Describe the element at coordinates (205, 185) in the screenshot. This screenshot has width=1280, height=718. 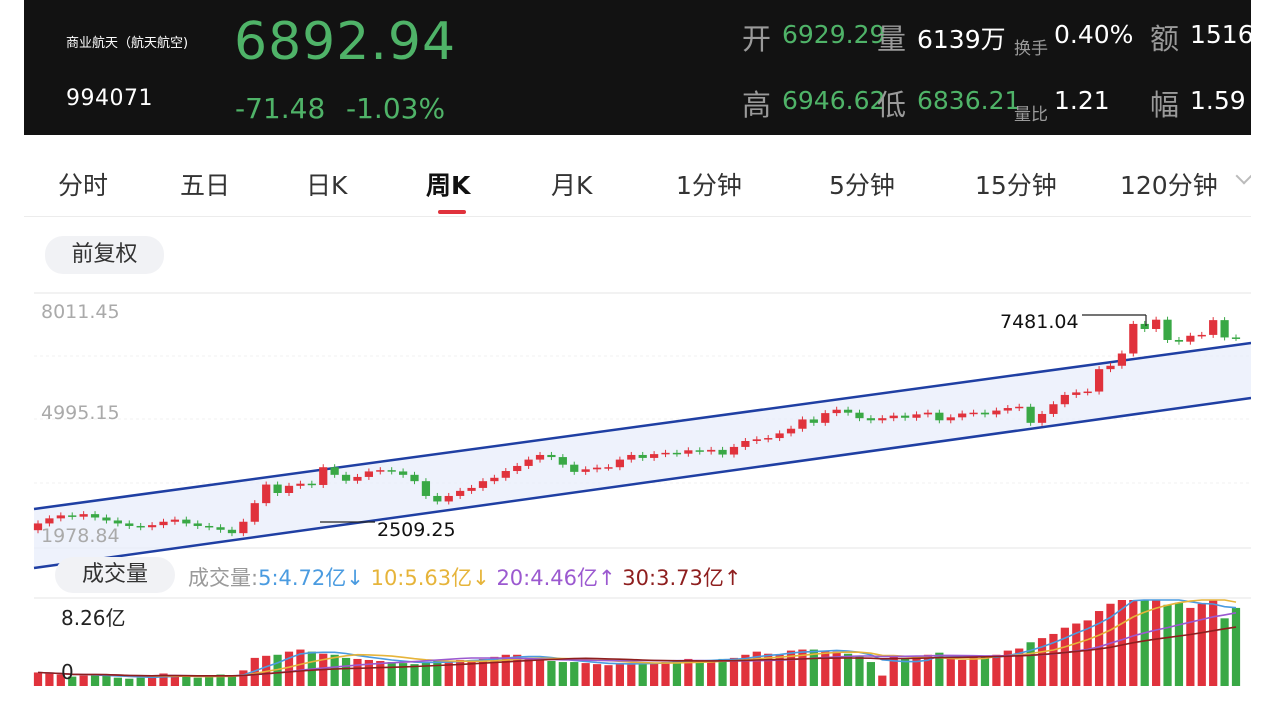
I see `tab-five-day: 五日` at that location.